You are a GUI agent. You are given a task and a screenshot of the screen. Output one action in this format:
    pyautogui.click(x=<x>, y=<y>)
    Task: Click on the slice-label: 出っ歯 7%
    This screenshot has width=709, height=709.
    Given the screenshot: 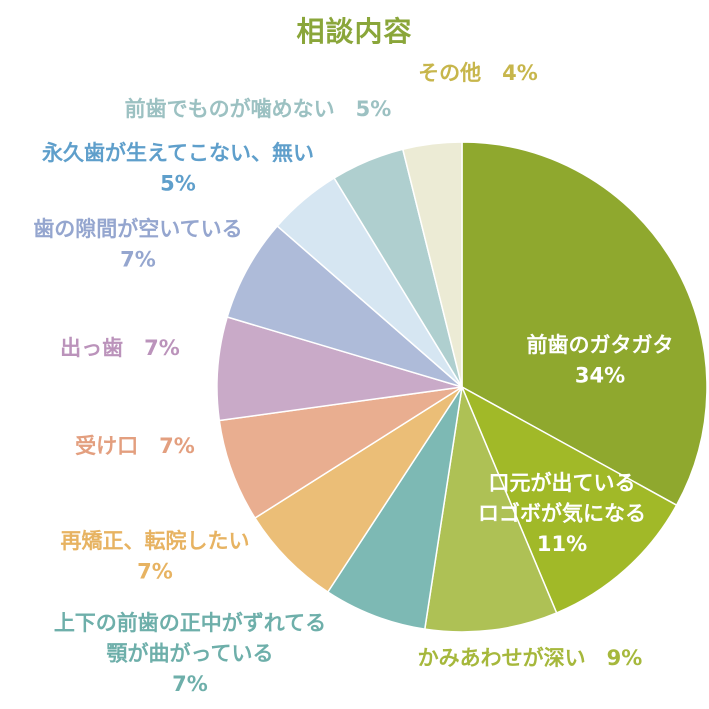 What is the action you would take?
    pyautogui.click(x=120, y=348)
    